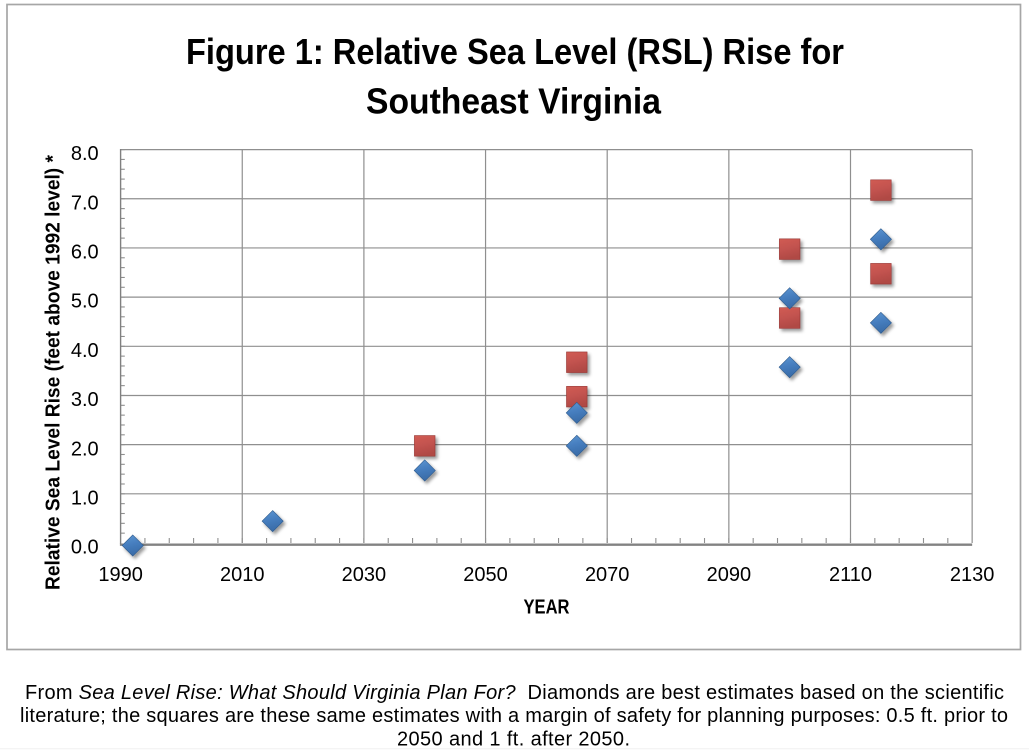 Image resolution: width=1029 pixels, height=756 pixels. Describe the element at coordinates (607, 575) in the screenshot. I see `svg-text: 2070` at that location.